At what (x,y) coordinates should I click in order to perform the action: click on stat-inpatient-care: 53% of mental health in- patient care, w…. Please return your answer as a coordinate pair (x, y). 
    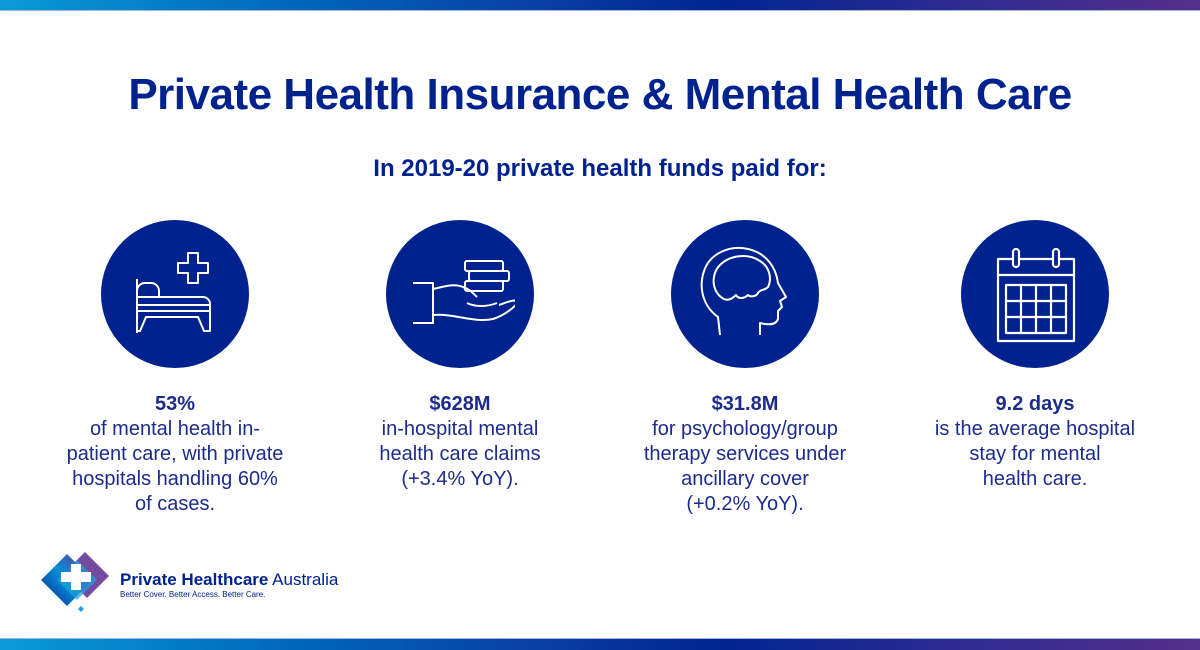
    Looking at the image, I should click on (175, 368).